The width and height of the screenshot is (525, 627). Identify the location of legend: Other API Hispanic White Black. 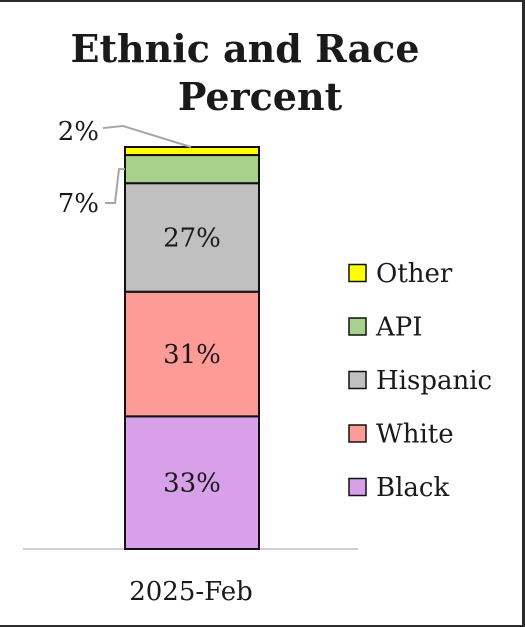
(420, 381).